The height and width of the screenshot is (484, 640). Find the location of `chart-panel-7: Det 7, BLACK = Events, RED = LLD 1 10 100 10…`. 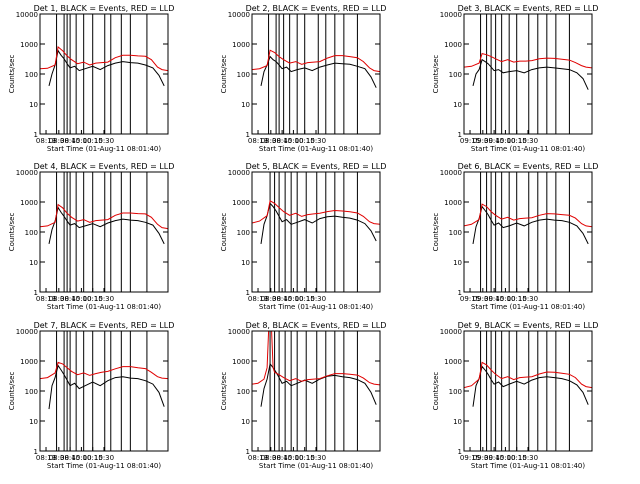

chart-panel-7: Det 7, BLACK = Events, RED = LLD 1 10 100 10… is located at coordinates (91, 395).